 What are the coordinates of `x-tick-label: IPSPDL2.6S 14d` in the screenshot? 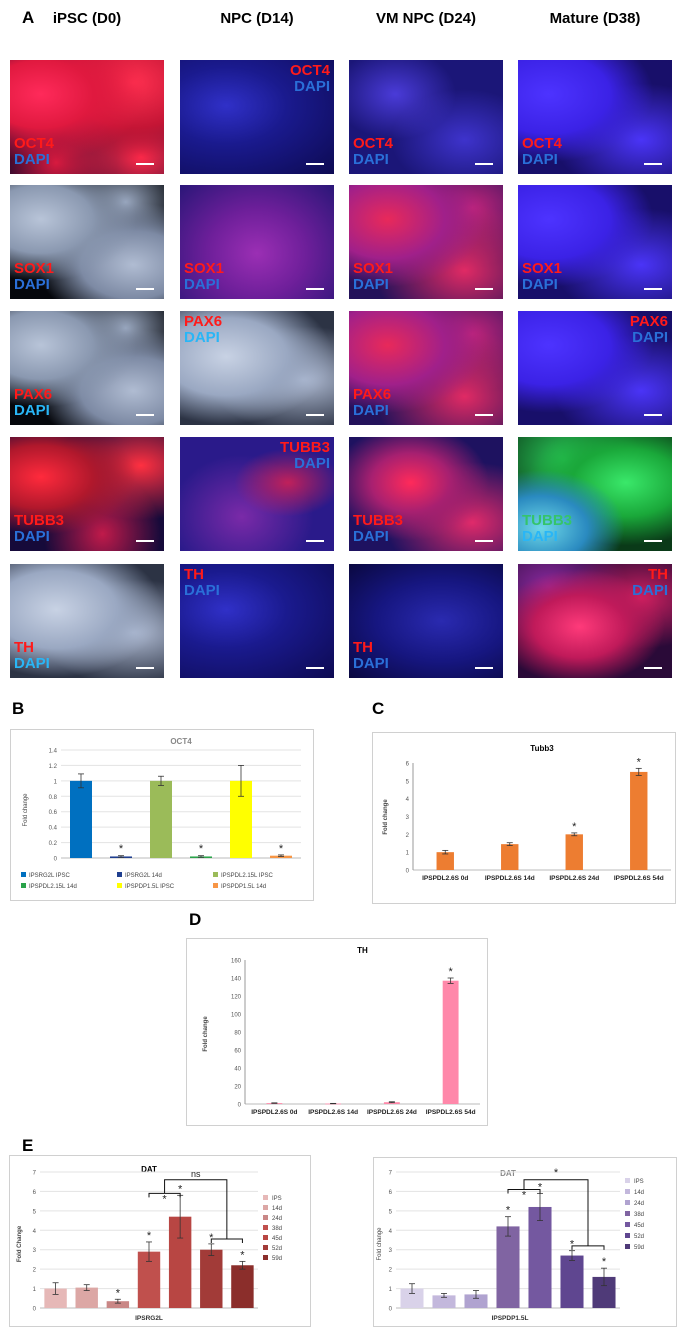 It's located at (333, 1112).